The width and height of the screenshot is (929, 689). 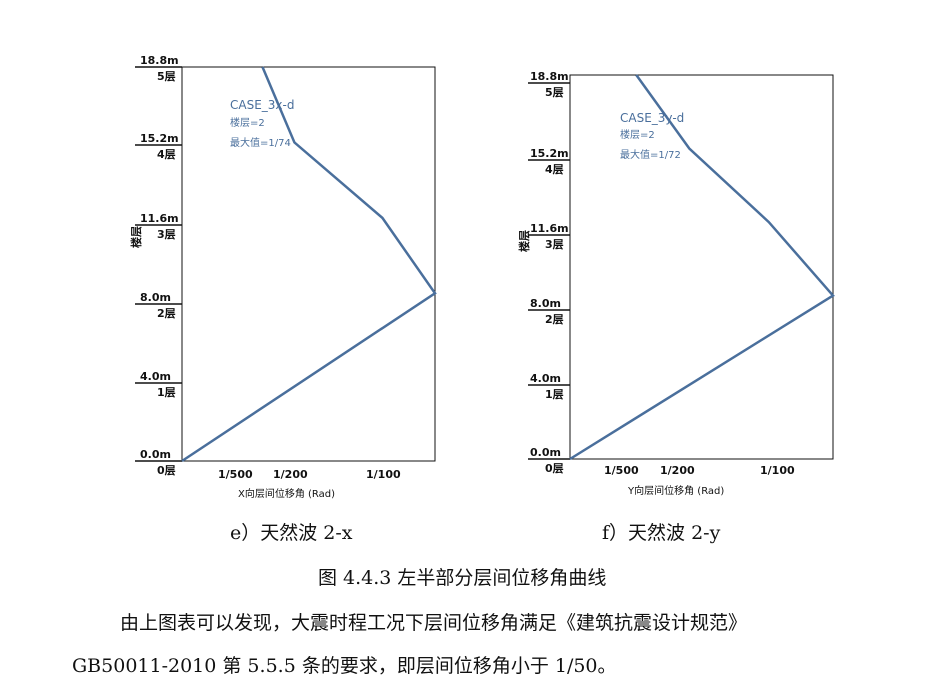 I want to click on paragraph-line-2: GB50011-2010 第 5.5.5 条的要求，即层间位移角小于 1/50。, so click(x=344, y=666).